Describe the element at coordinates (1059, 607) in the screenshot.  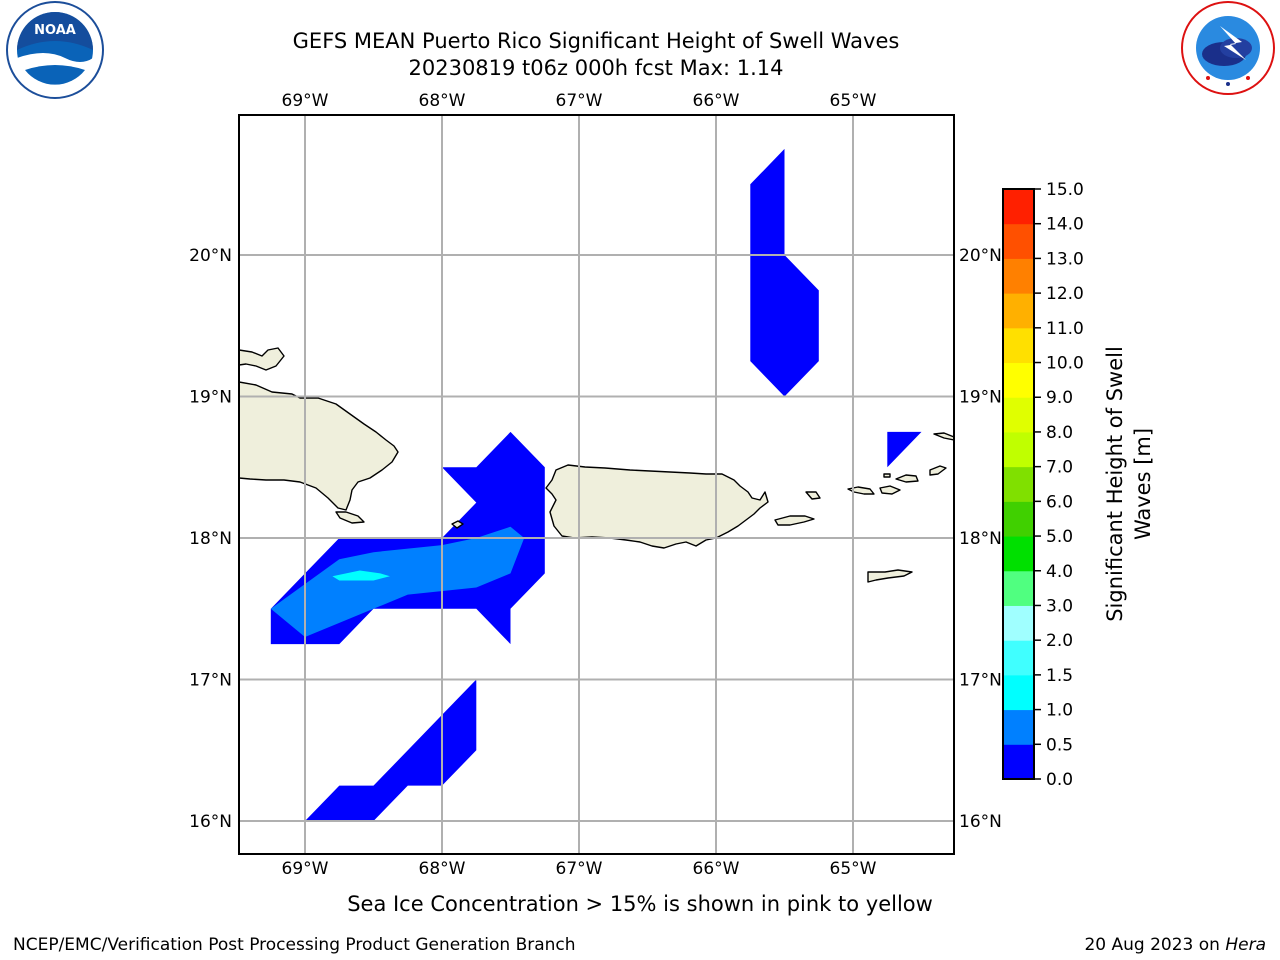
I see `colorbar-tick-label: 3.0` at that location.